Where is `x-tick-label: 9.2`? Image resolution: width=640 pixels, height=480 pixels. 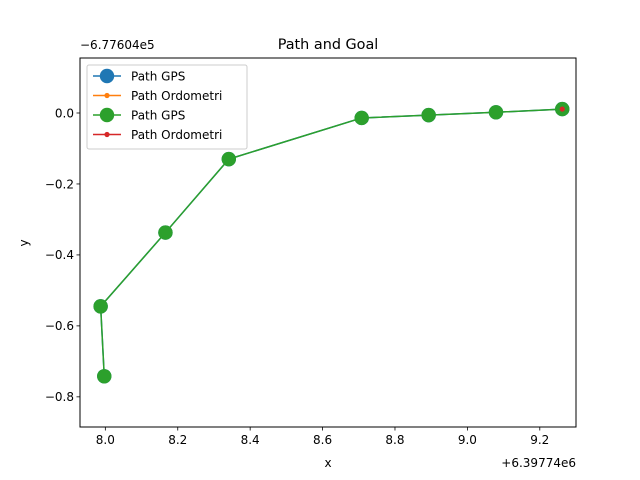 x-tick-label: 9.2 is located at coordinates (539, 440).